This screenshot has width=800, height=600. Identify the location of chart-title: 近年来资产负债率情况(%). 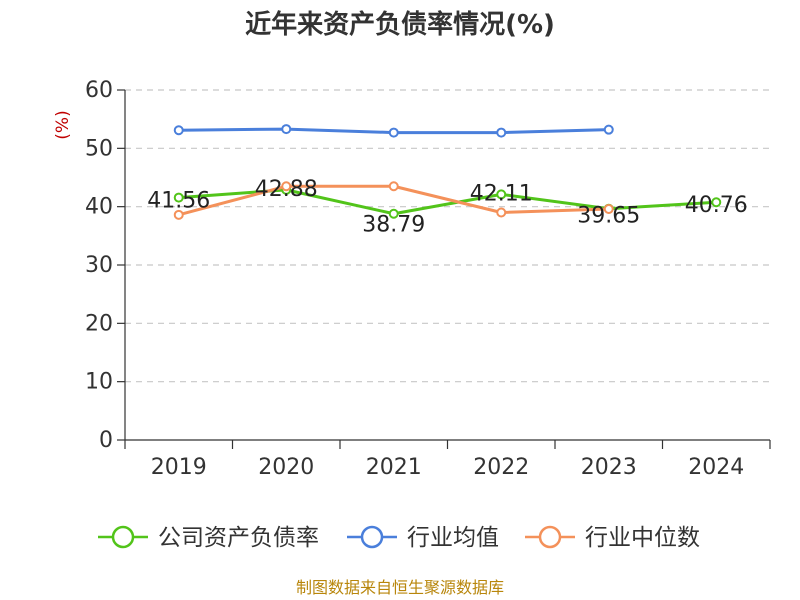
(400, 24).